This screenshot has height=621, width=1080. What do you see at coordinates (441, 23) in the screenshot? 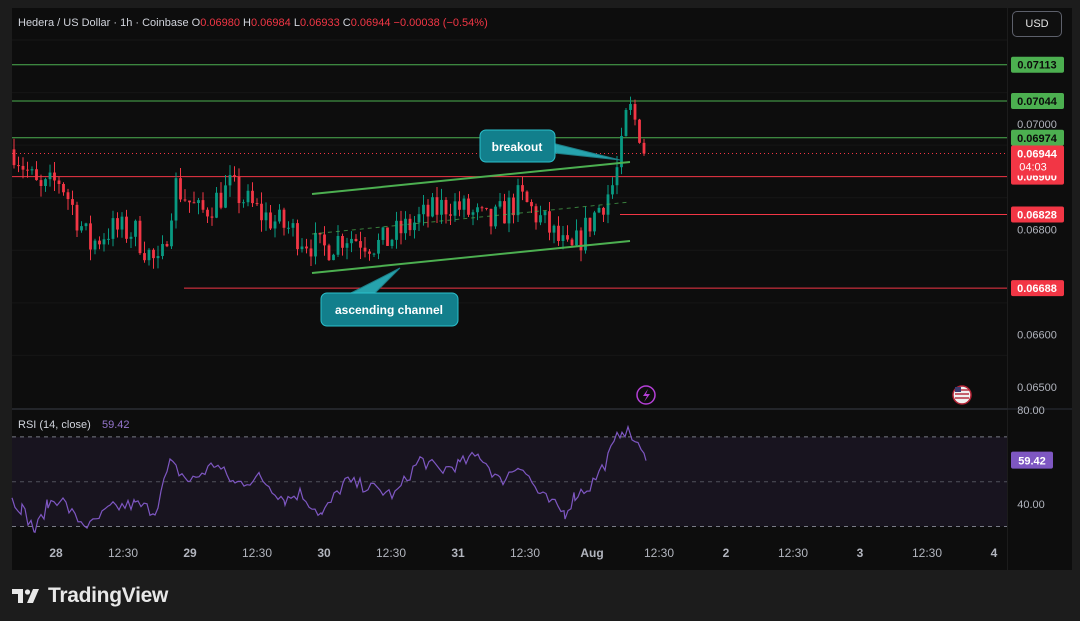
I see `change-value: −0.00038 (−0.54%)` at bounding box center [441, 23].